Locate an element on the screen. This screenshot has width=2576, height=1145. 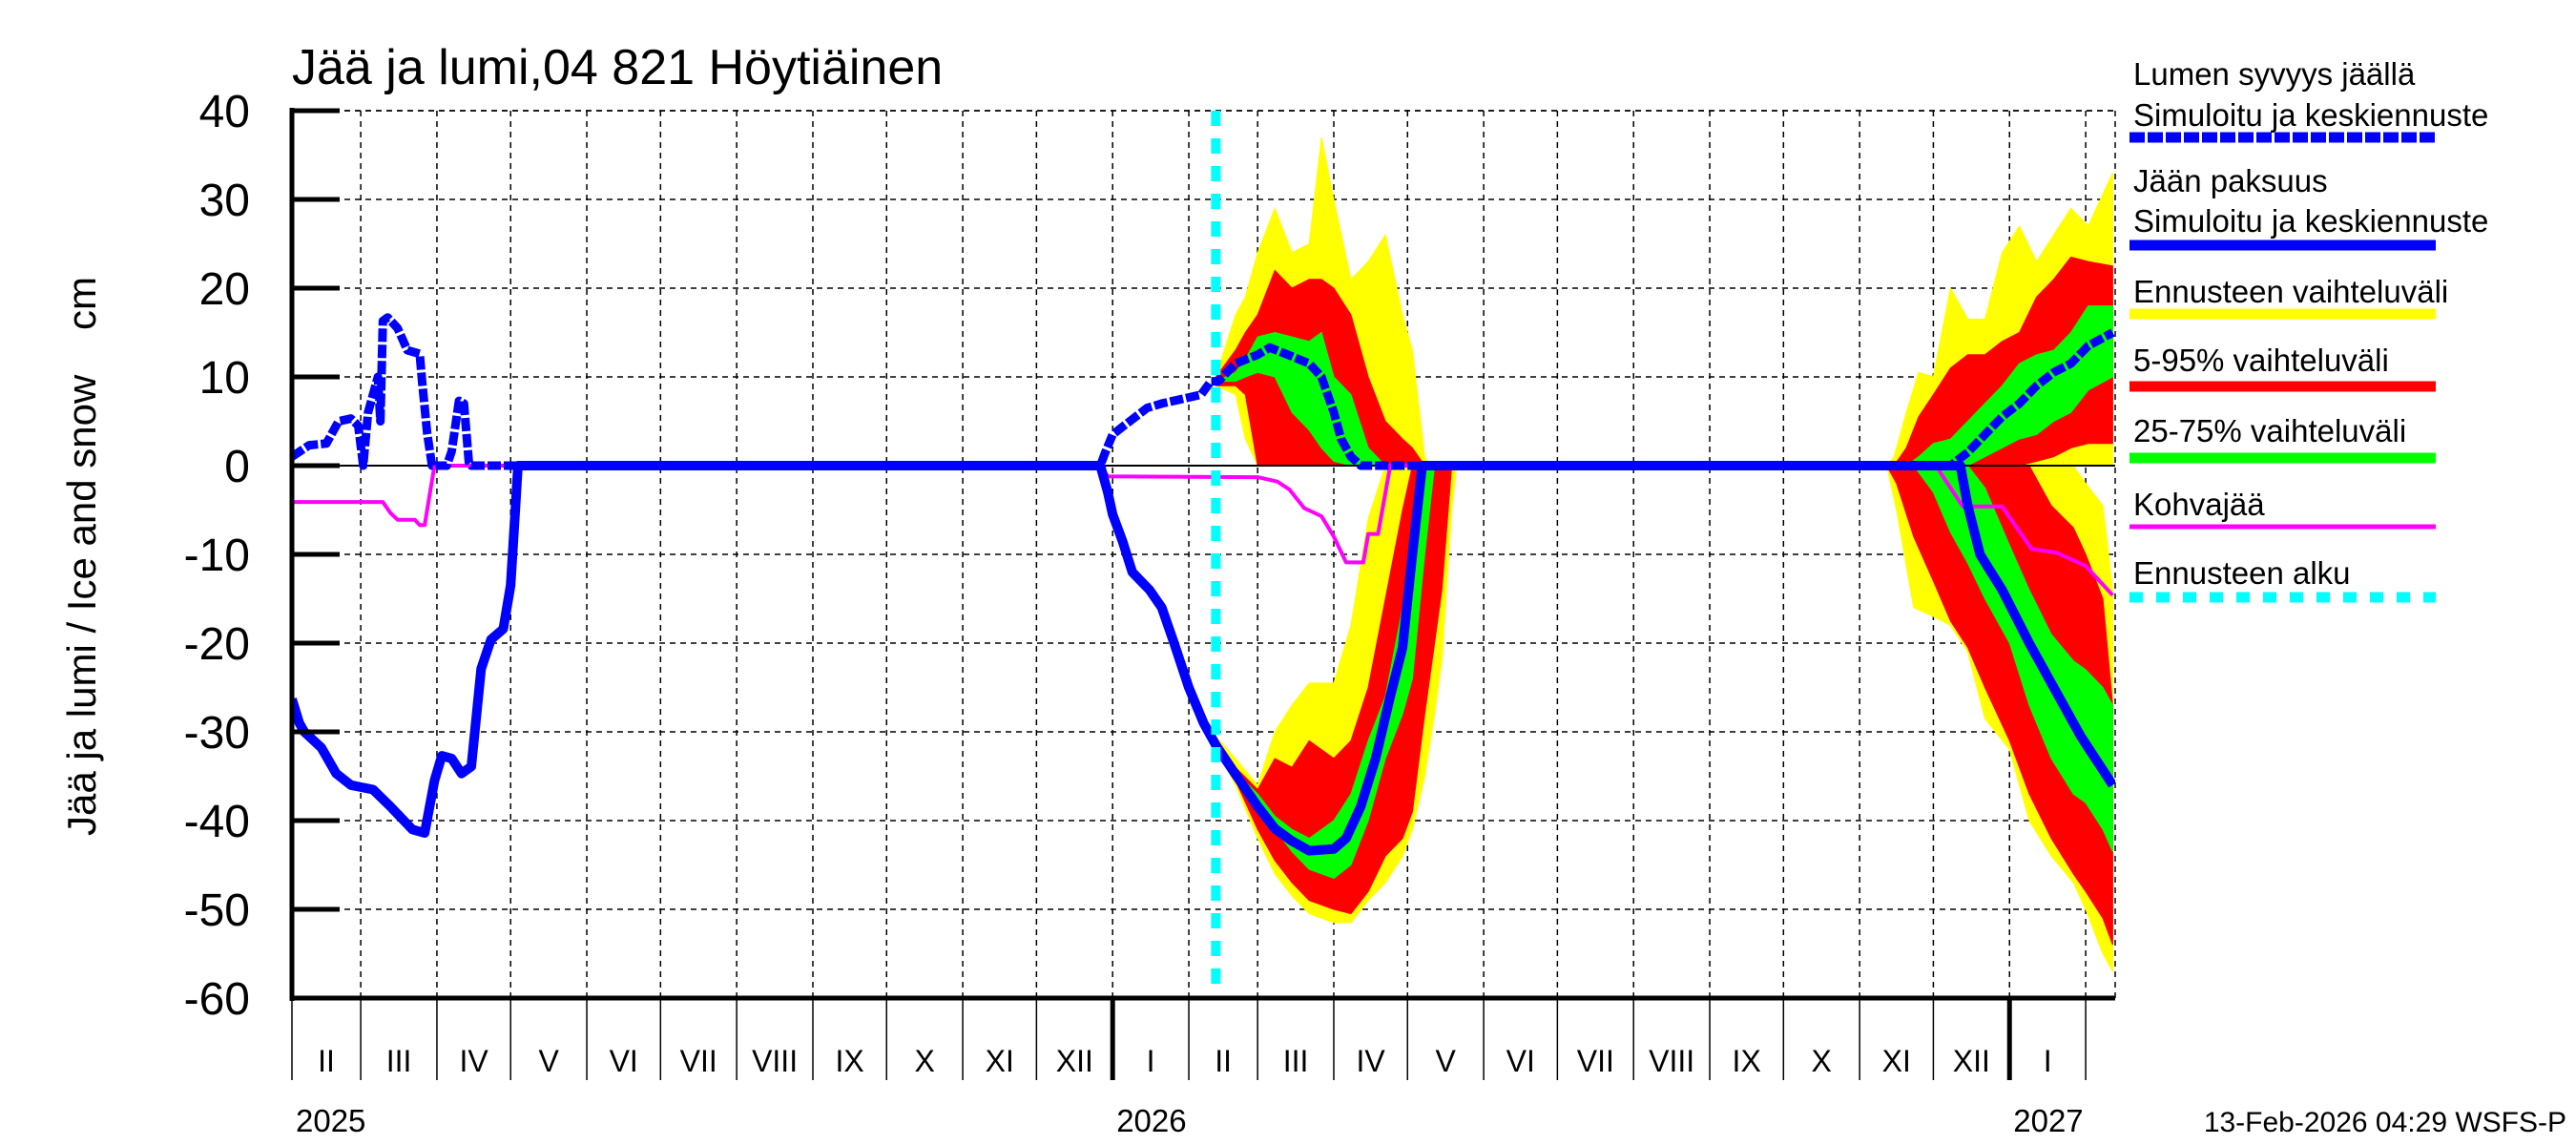
y-tick-label: 30 is located at coordinates (224, 201).